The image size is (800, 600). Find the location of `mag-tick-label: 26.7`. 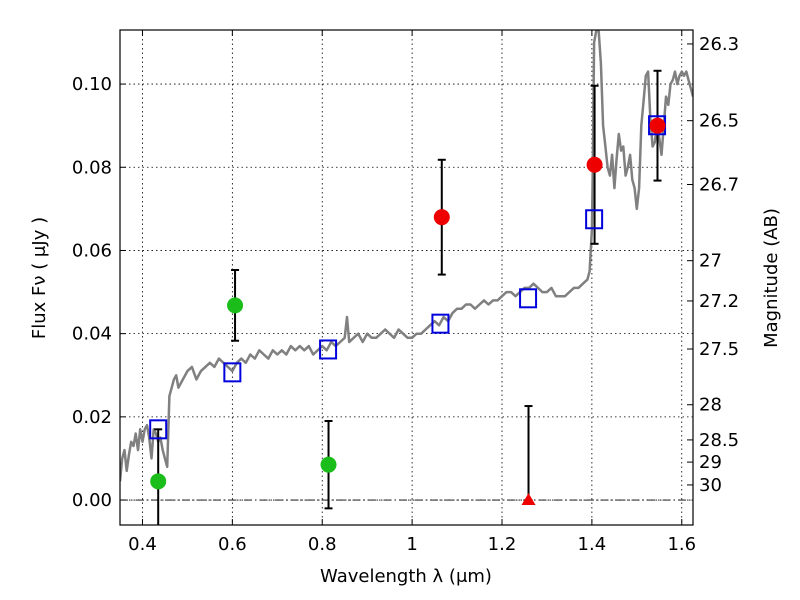

mag-tick-label: 26.7 is located at coordinates (719, 184).